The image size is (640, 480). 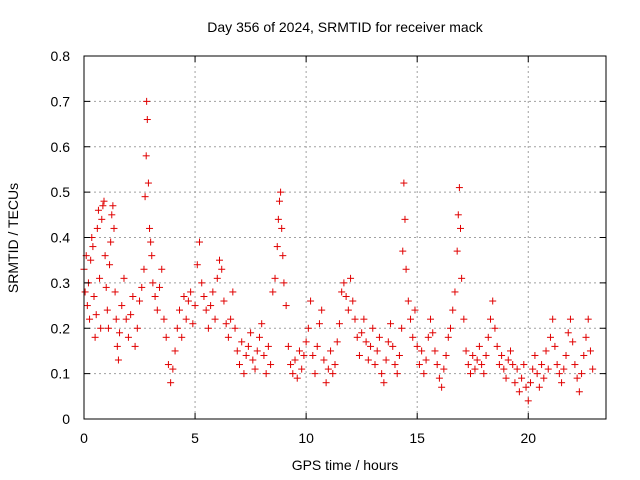 What do you see at coordinates (417, 438) in the screenshot?
I see `x-tick-label: 15` at bounding box center [417, 438].